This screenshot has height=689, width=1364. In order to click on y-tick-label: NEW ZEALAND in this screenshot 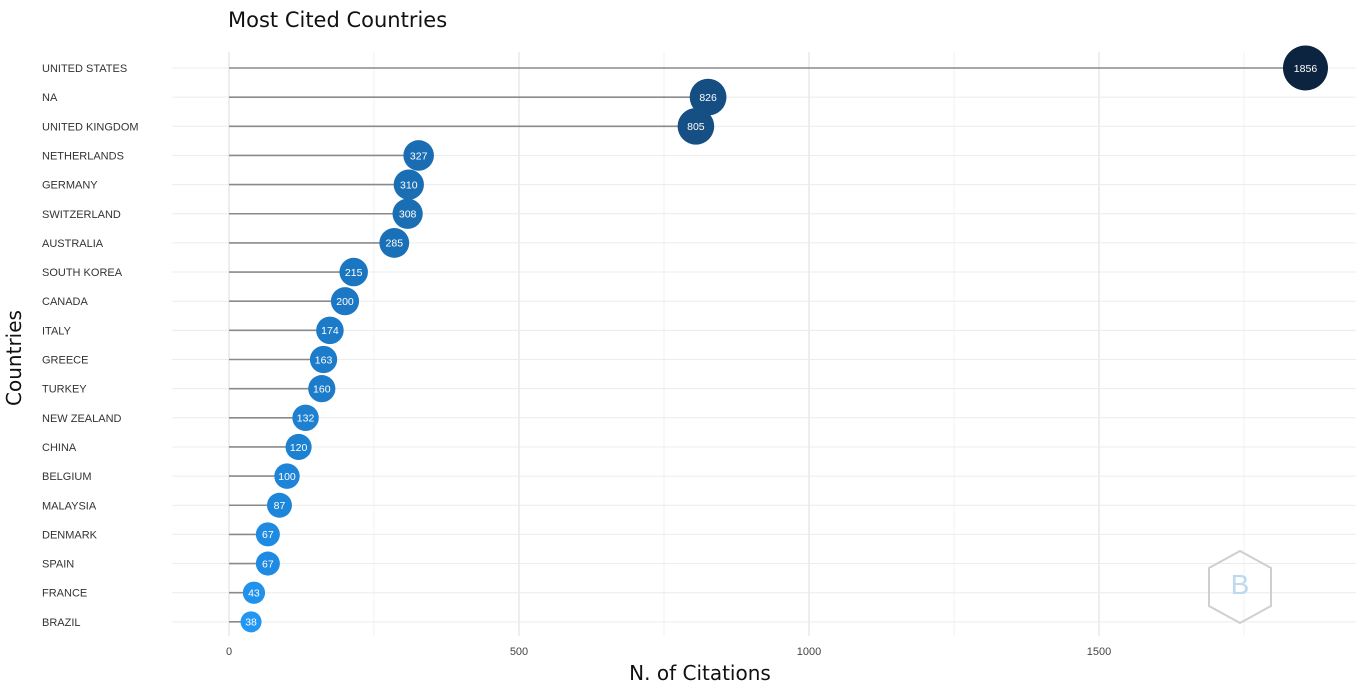, I will do `click(82, 419)`.